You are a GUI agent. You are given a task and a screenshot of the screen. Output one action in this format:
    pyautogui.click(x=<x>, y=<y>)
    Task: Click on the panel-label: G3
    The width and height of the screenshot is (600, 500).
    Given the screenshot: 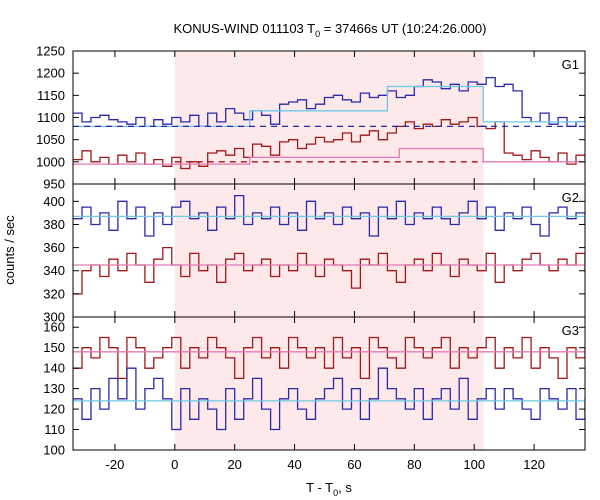 What is the action you would take?
    pyautogui.click(x=570, y=330)
    